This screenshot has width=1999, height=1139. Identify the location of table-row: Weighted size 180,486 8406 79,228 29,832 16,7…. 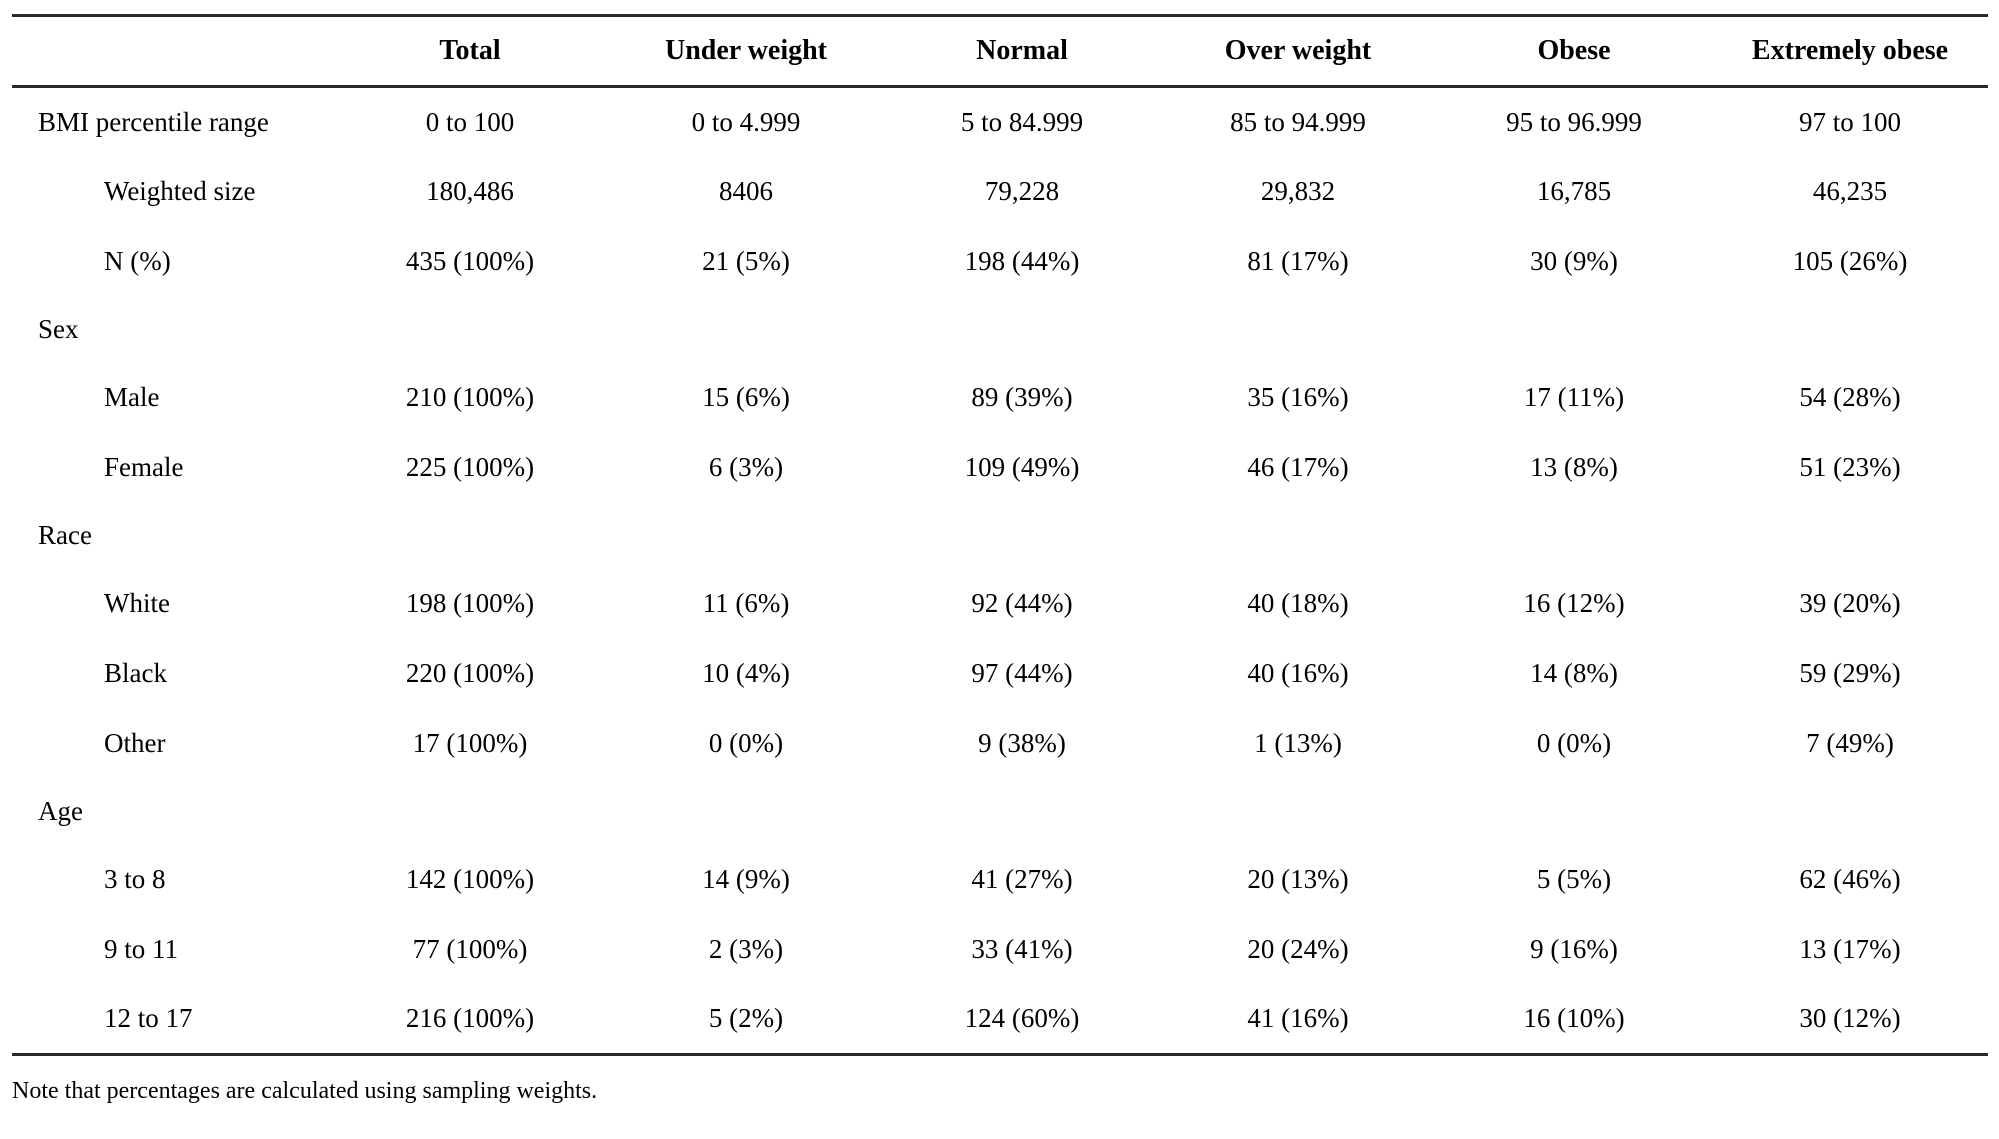
(1000, 192).